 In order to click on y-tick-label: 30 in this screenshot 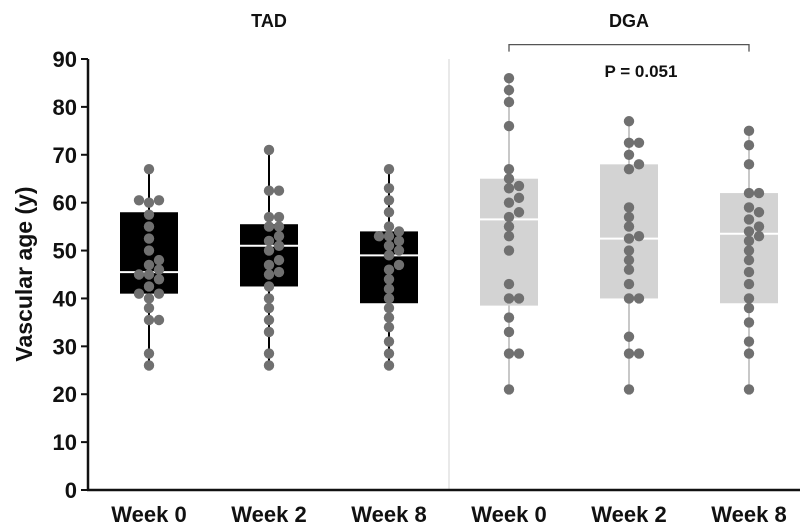, I will do `click(65, 346)`.